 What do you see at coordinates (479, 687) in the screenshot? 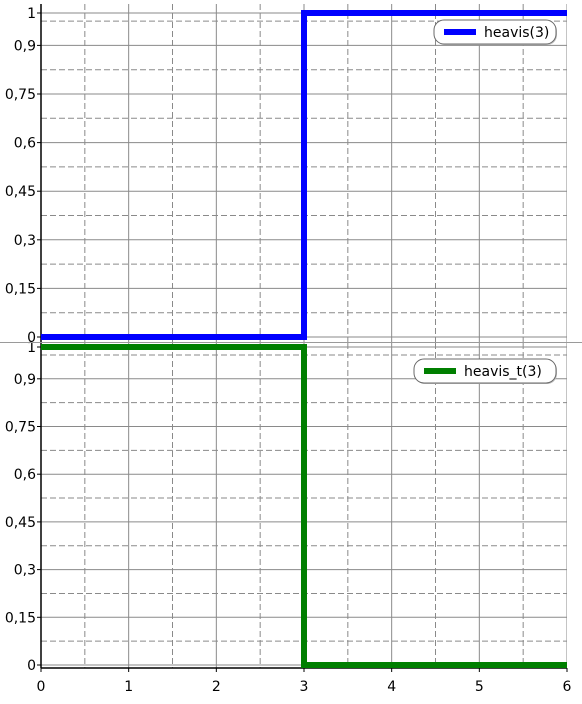
I see `x-tick-label: 5` at bounding box center [479, 687].